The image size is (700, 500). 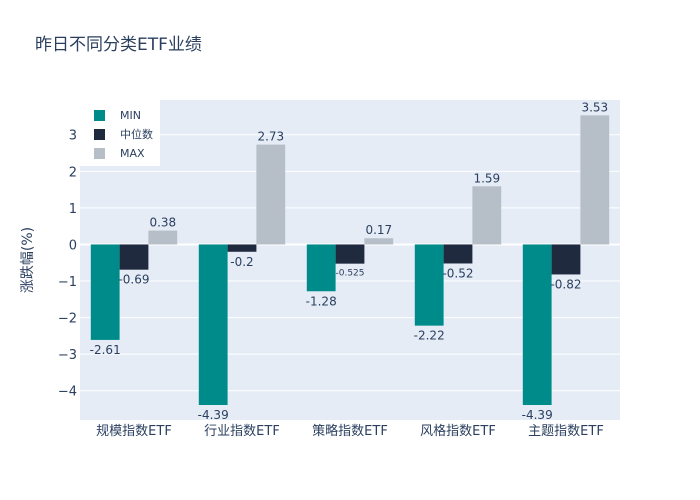 I want to click on data-label: -2.22, so click(x=429, y=336).